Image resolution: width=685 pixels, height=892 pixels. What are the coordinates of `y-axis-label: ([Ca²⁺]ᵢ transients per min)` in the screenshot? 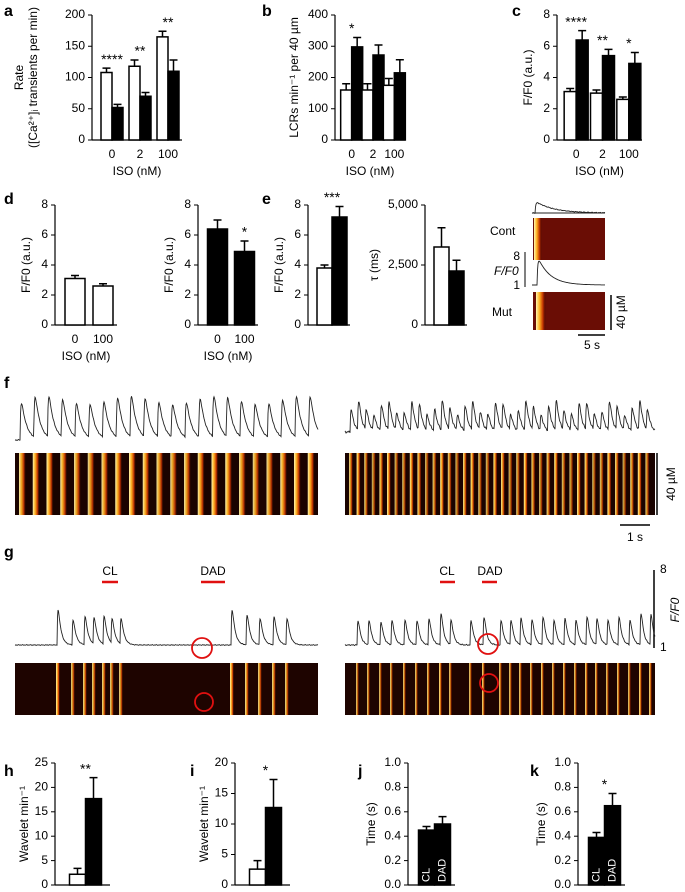 It's located at (33, 77).